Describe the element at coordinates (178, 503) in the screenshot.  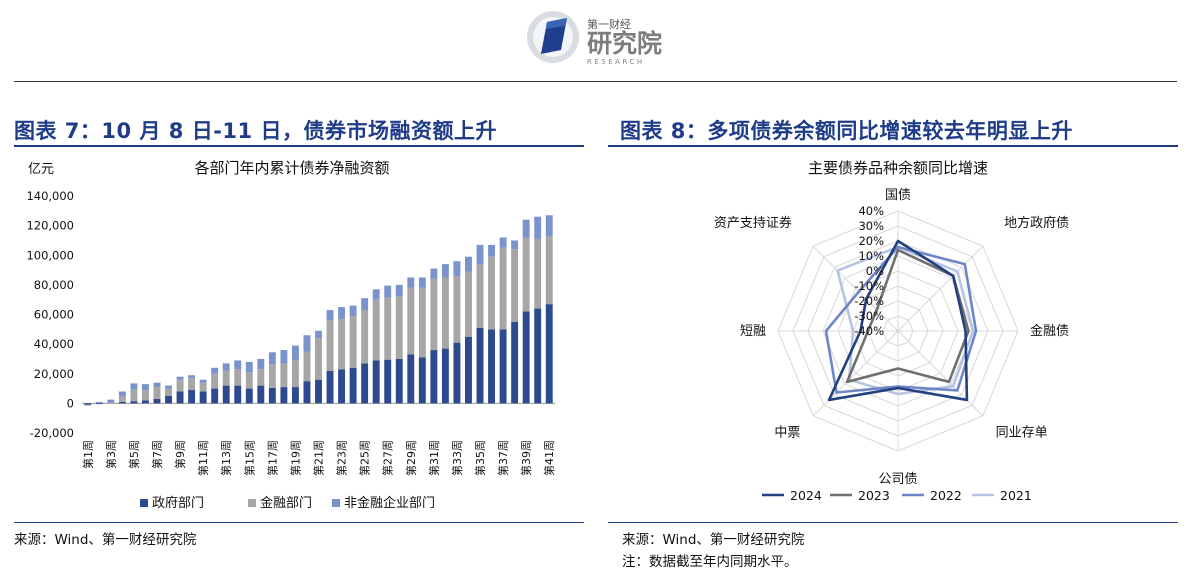
I see `legend-label: 政府部门` at that location.